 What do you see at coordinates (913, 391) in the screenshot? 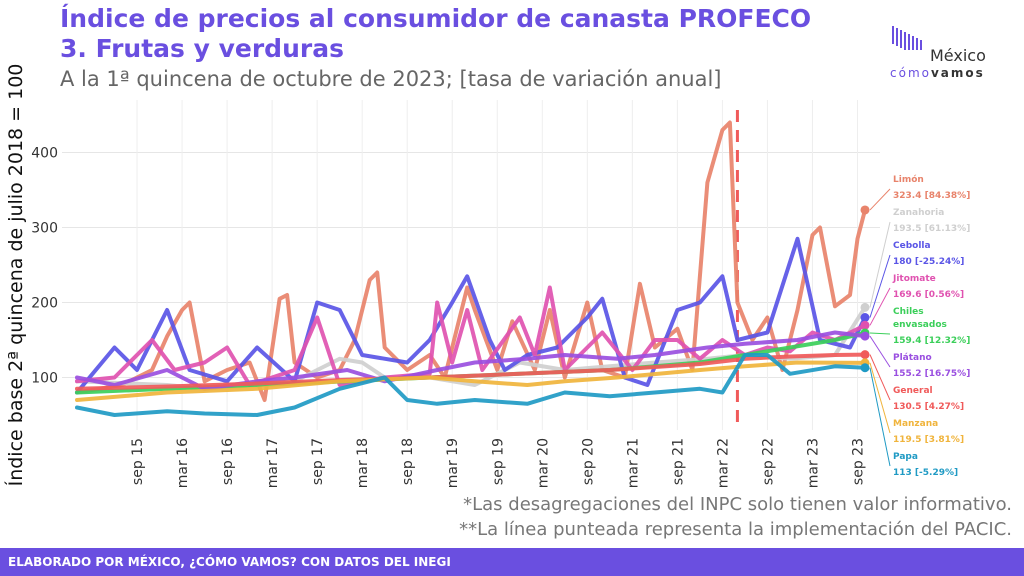
I see `series-label-name: General` at bounding box center [913, 391].